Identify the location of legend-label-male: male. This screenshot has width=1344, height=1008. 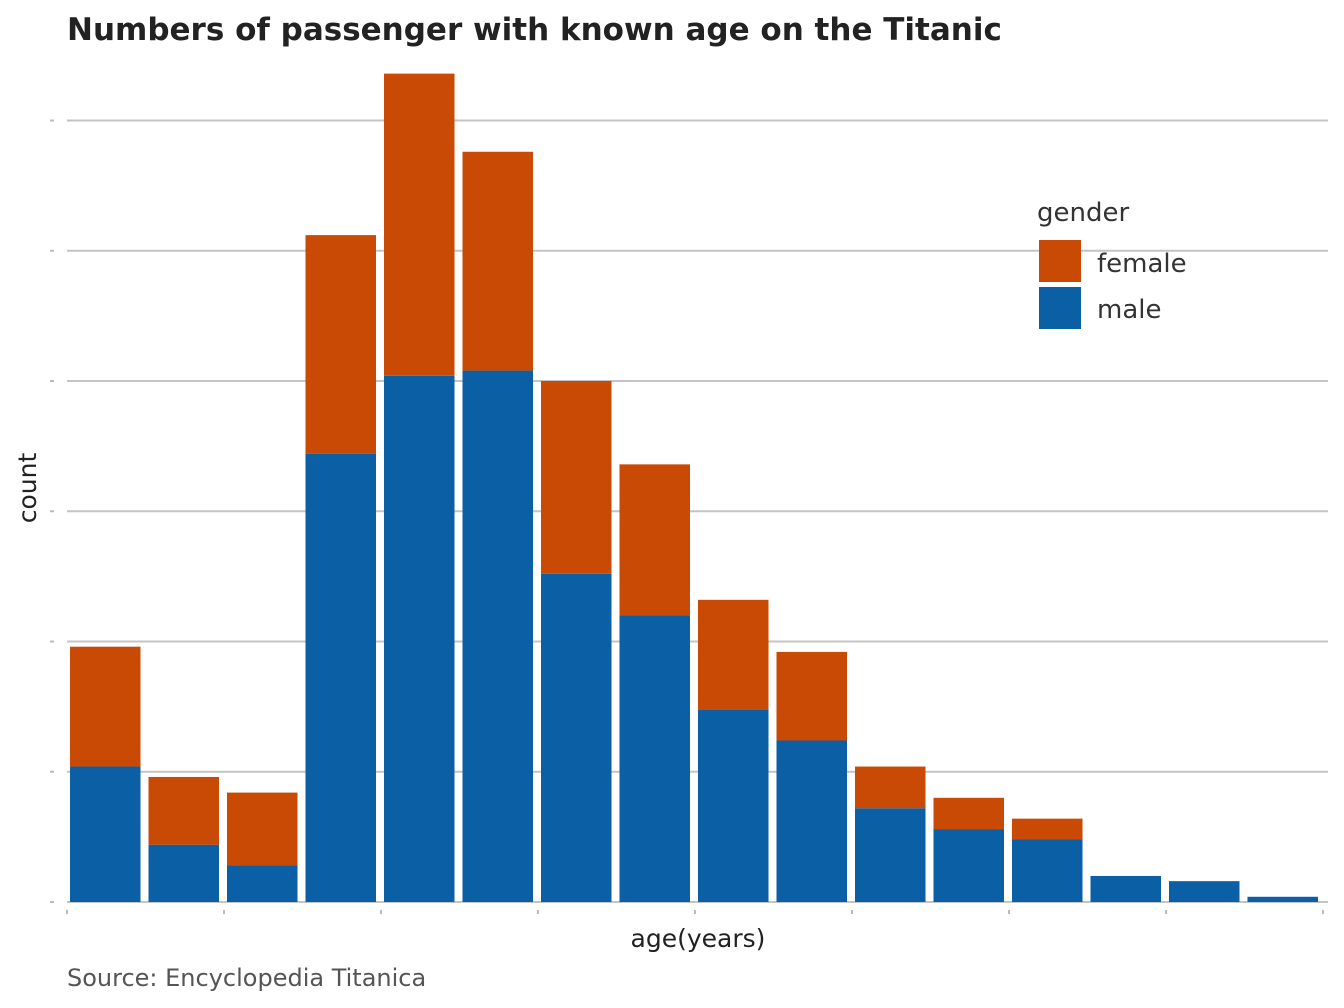
(1129, 310).